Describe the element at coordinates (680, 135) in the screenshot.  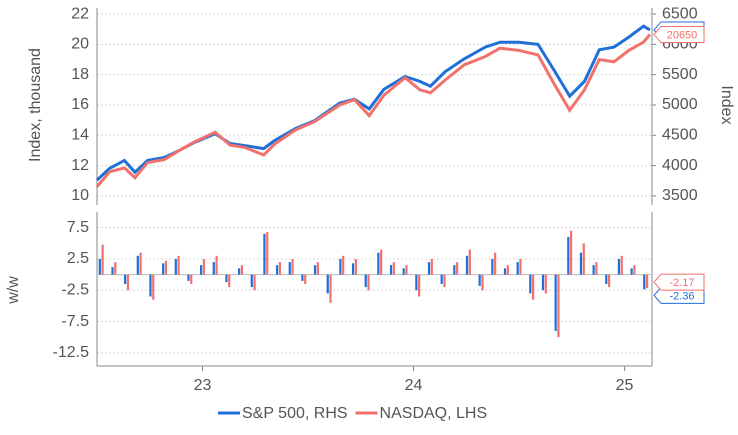
I see `y2-tick-label: 4500` at that location.